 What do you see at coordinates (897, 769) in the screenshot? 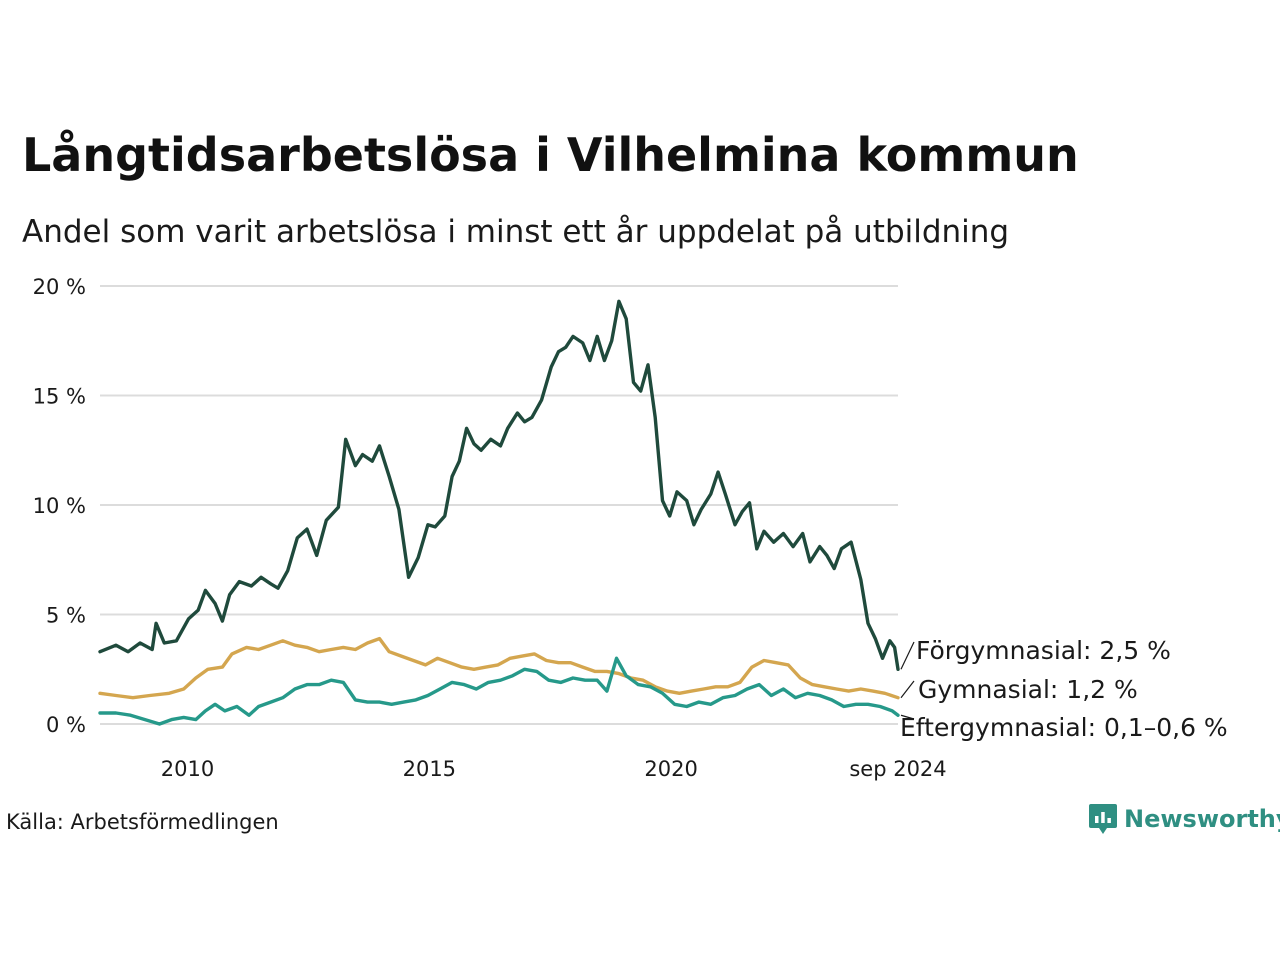
I see `x-tick-label: sep 2024` at bounding box center [897, 769].